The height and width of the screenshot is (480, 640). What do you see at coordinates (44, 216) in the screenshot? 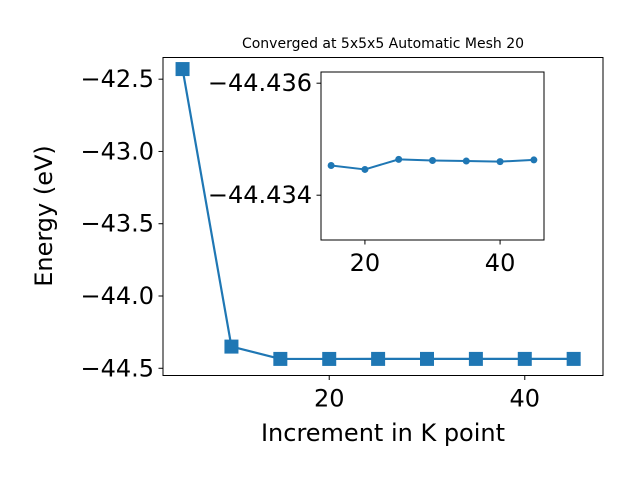
I see `y-axis-label: Energy (eV)` at bounding box center [44, 216].